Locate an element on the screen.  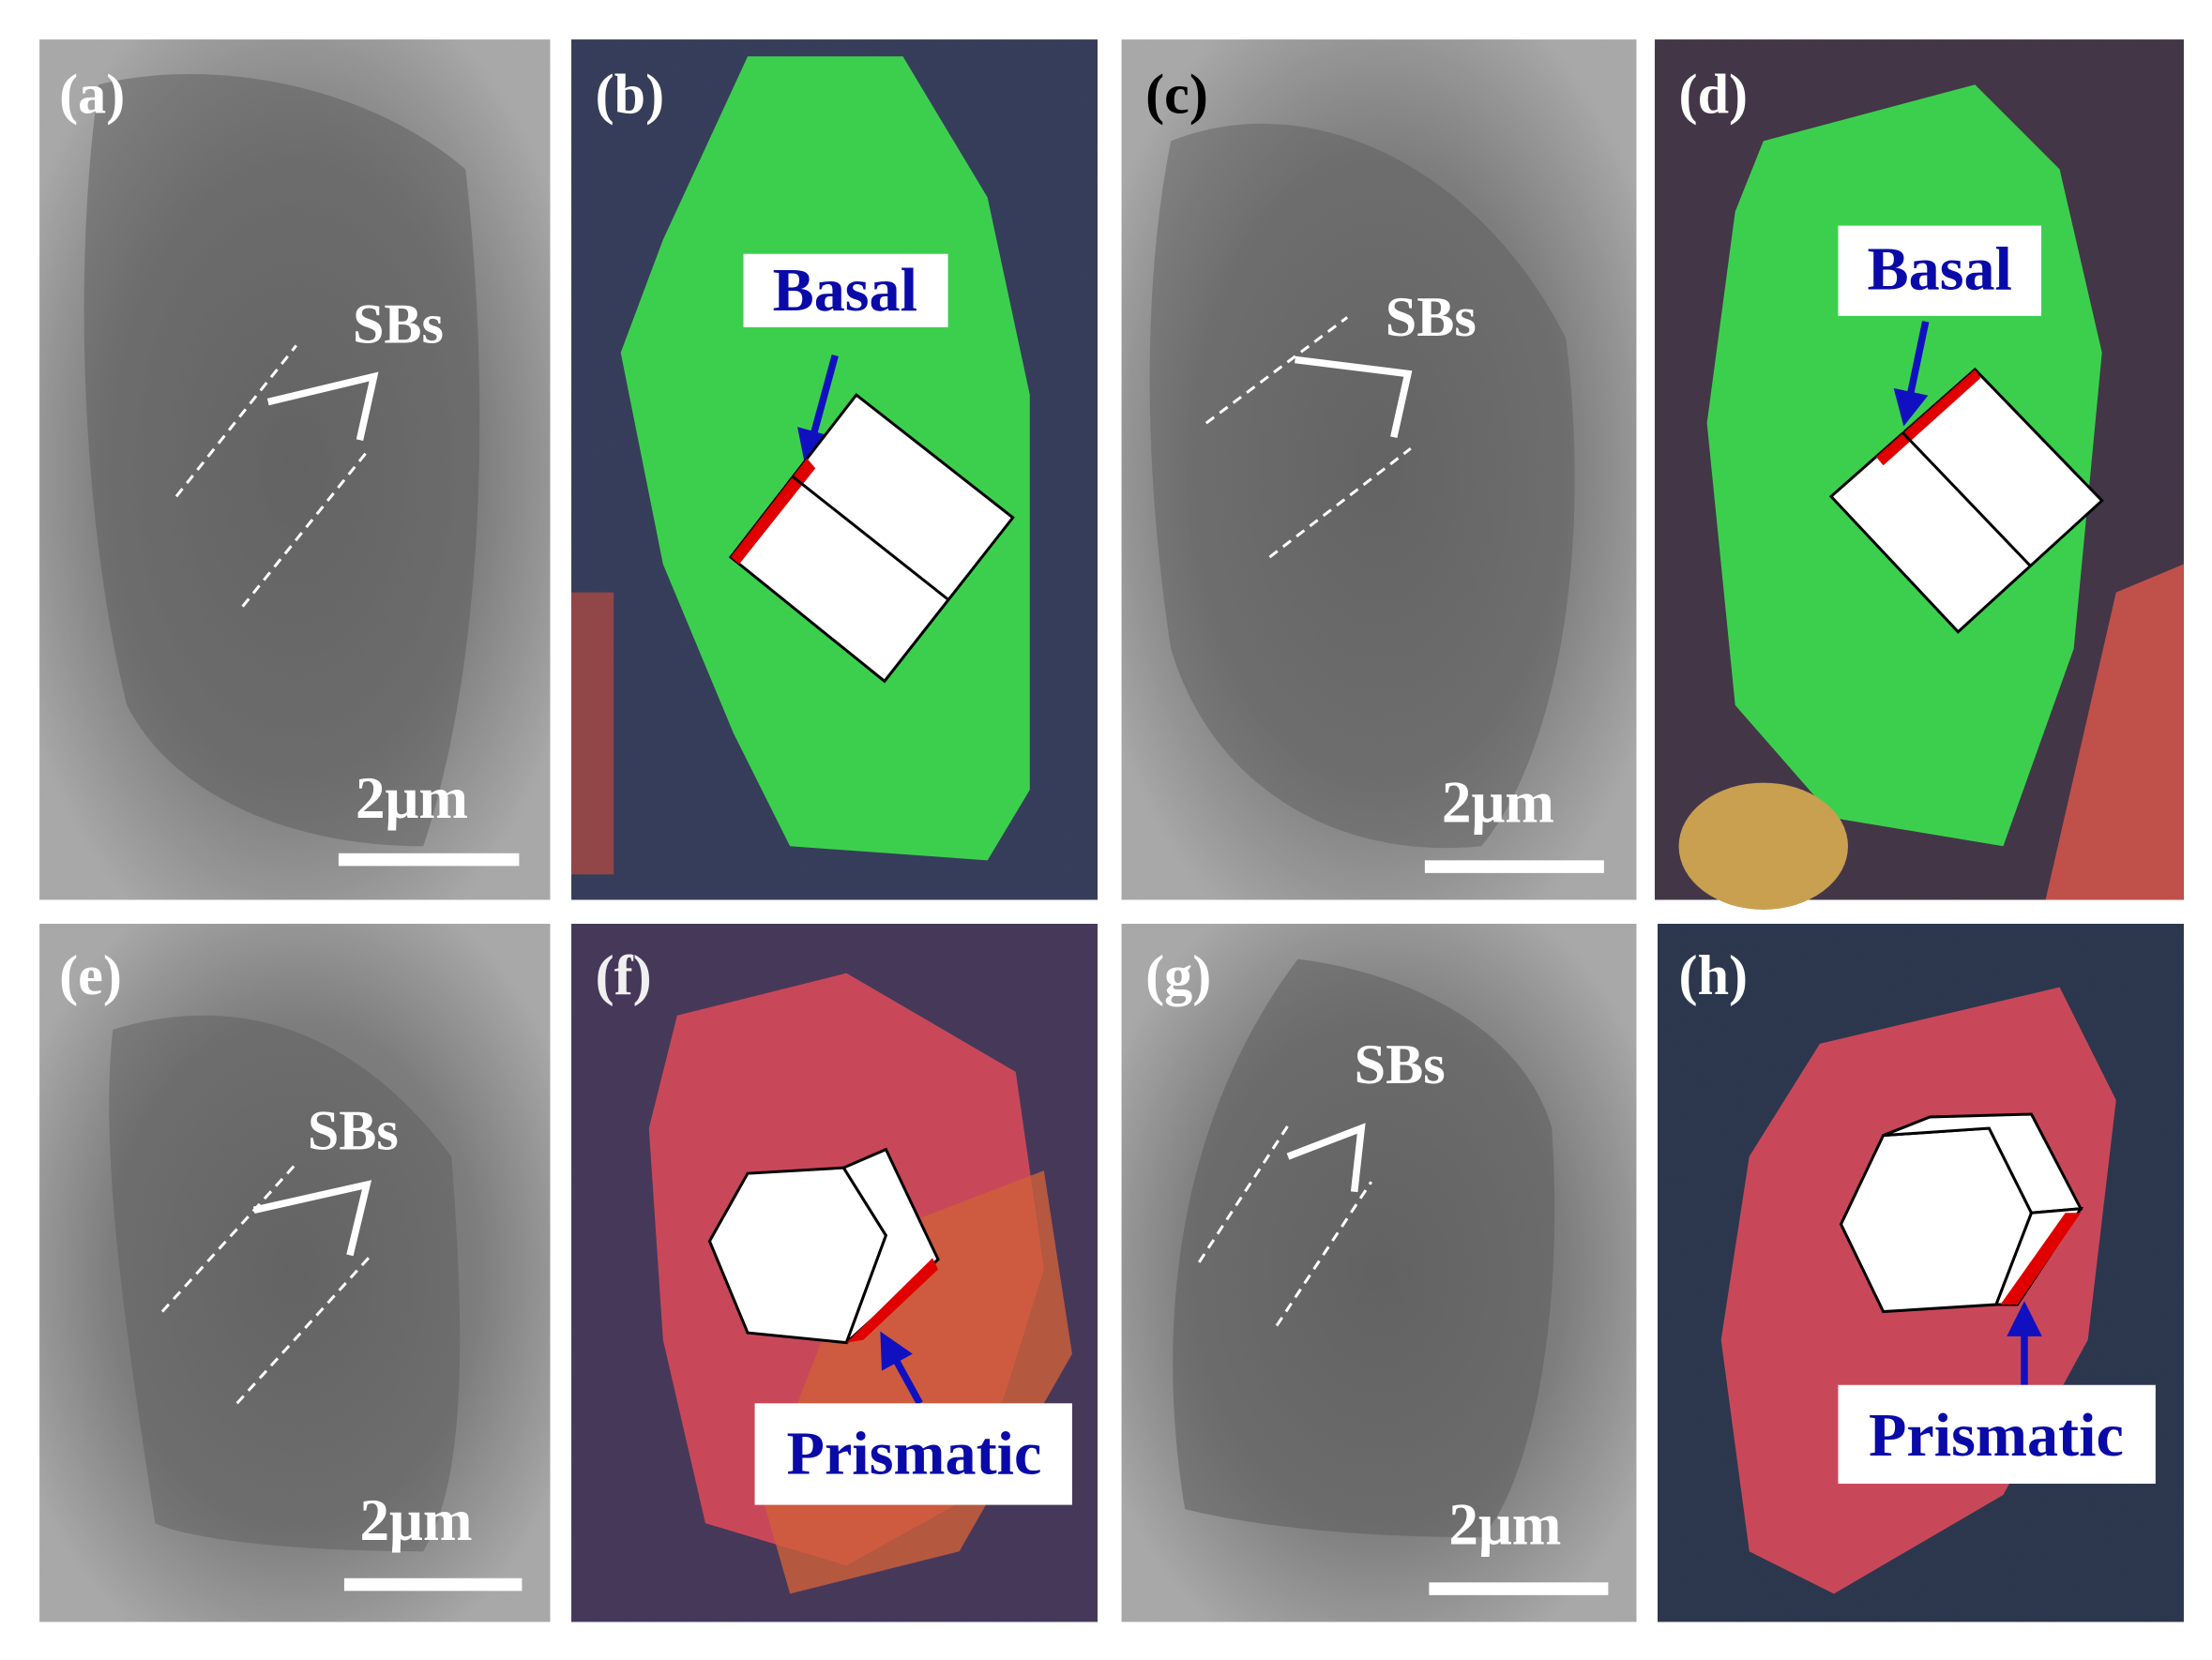
panel-label: (e) is located at coordinates (90, 975).